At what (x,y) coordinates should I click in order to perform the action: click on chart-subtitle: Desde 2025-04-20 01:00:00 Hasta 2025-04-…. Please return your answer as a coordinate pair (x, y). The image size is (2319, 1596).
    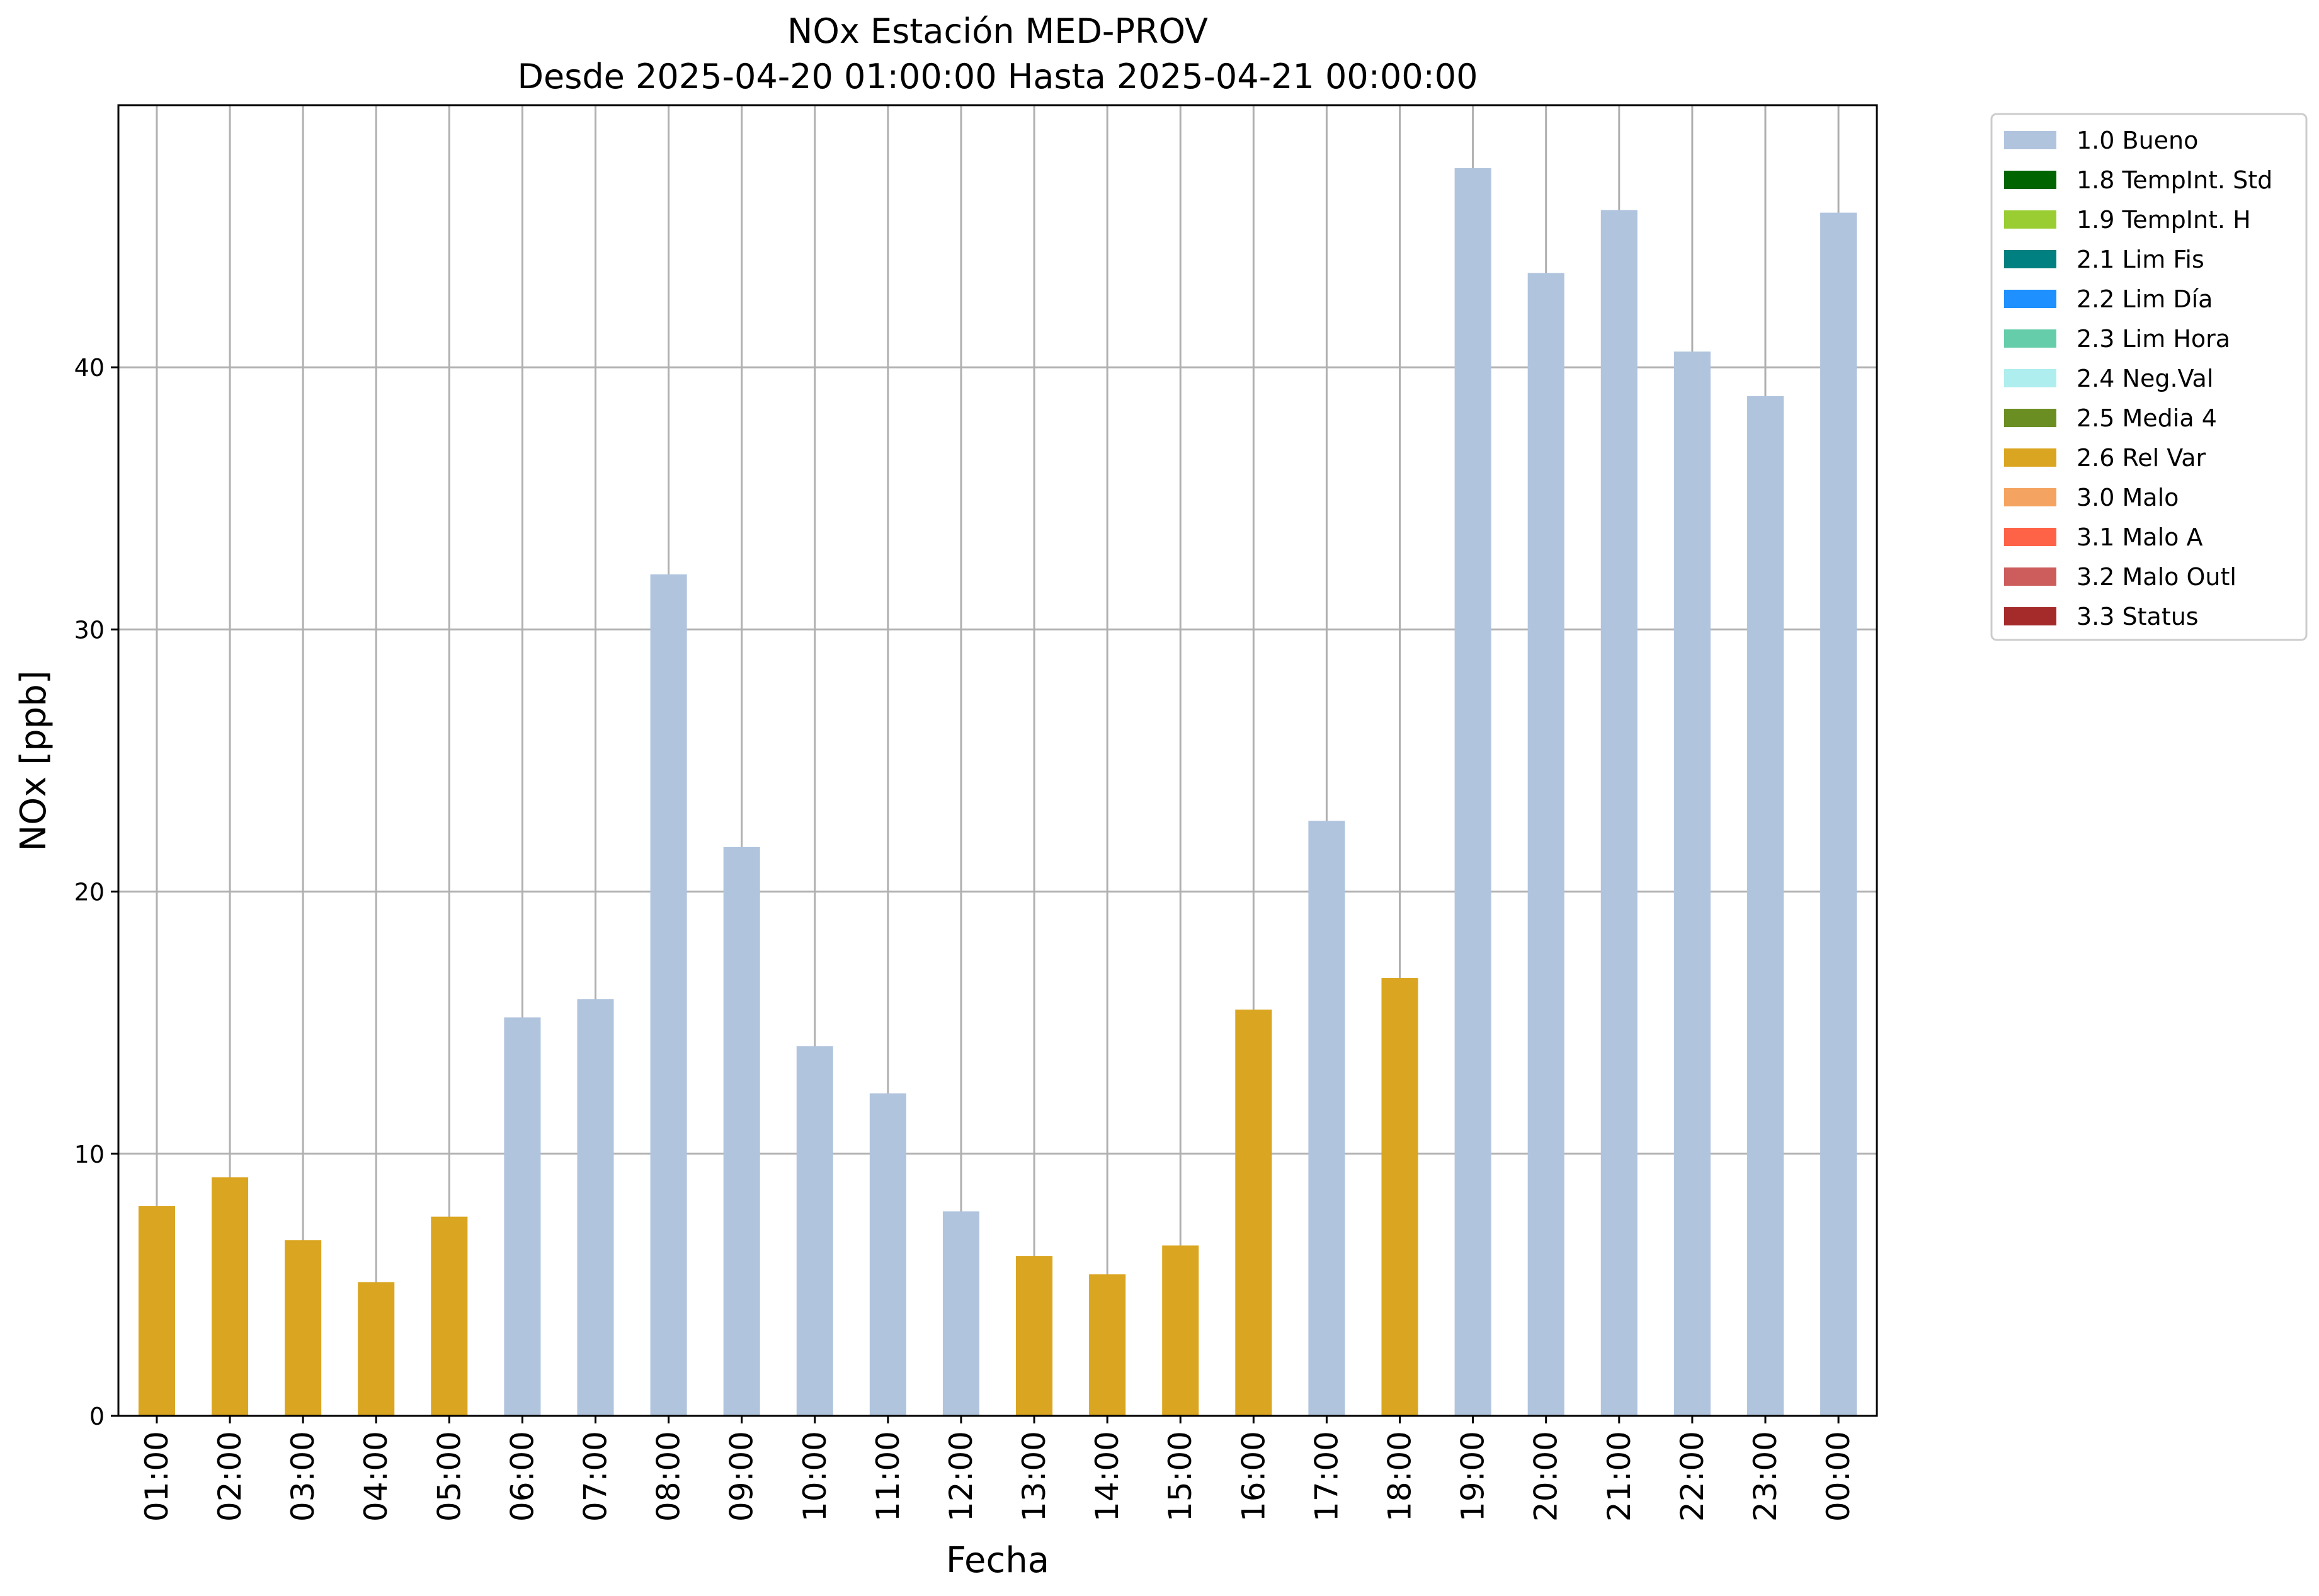
    Looking at the image, I should click on (997, 76).